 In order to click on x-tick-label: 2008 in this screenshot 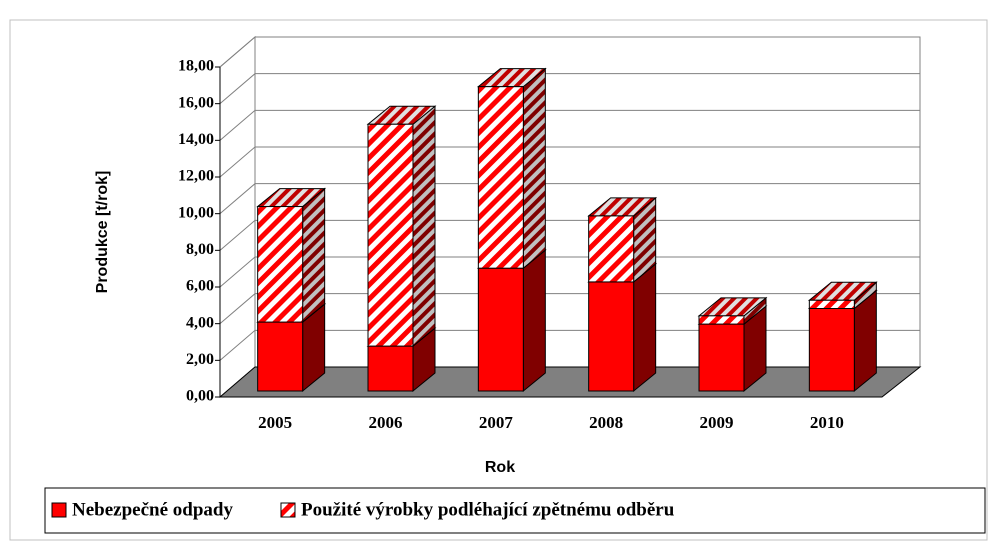, I will do `click(606, 422)`.